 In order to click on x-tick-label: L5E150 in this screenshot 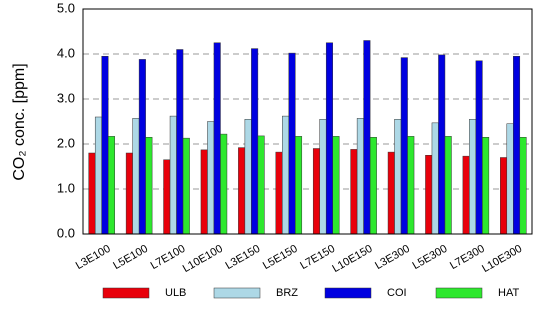, I will do `click(280, 257)`.